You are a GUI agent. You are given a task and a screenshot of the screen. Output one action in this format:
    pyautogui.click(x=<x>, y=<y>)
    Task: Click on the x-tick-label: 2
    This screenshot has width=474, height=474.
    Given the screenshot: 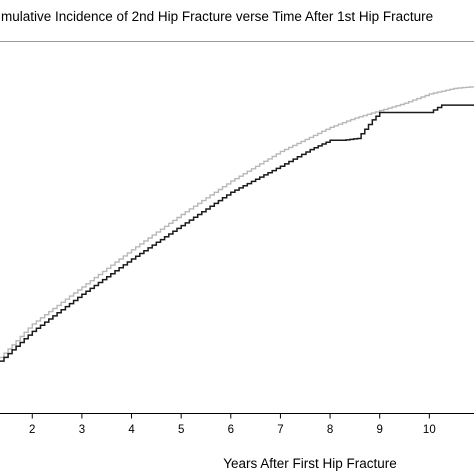 What is the action you would take?
    pyautogui.click(x=32, y=430)
    